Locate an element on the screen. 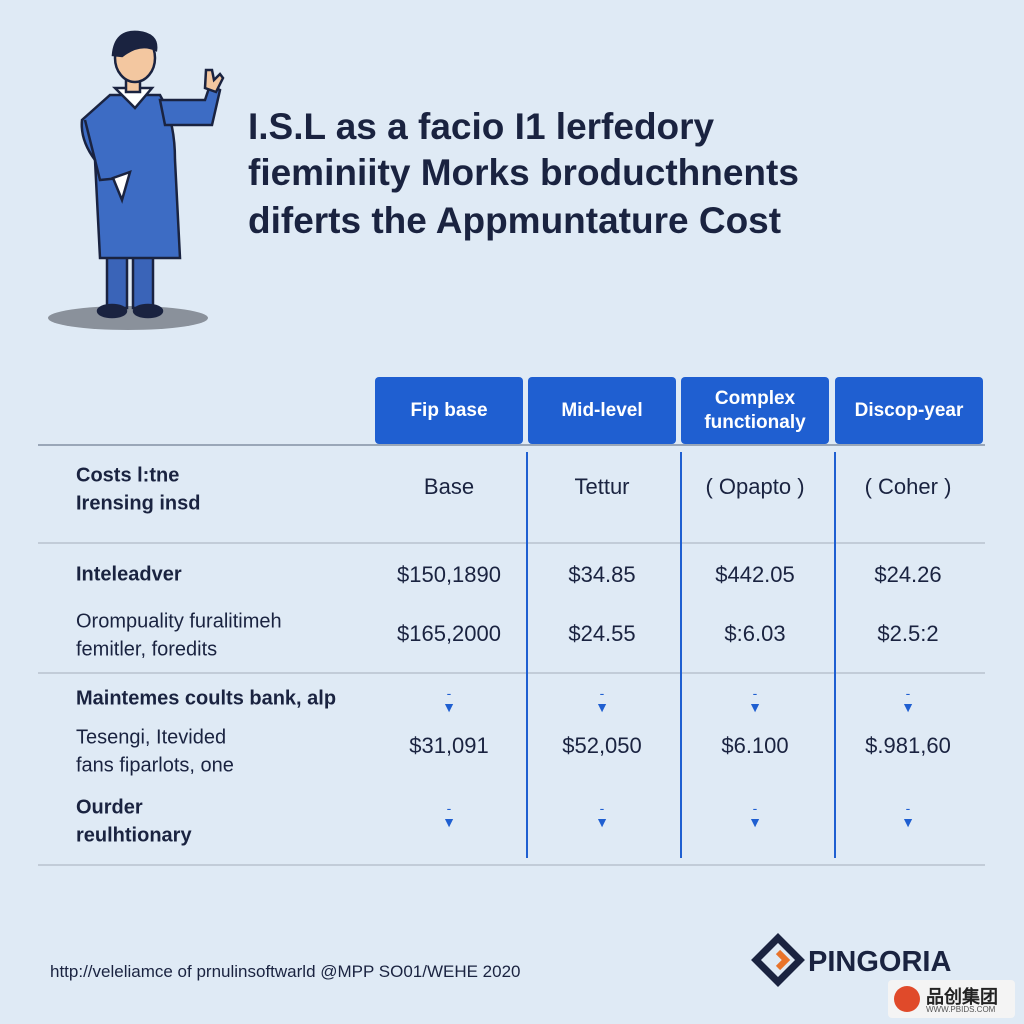  row-label: Maintemes coults bank, alp is located at coordinates (206, 698).